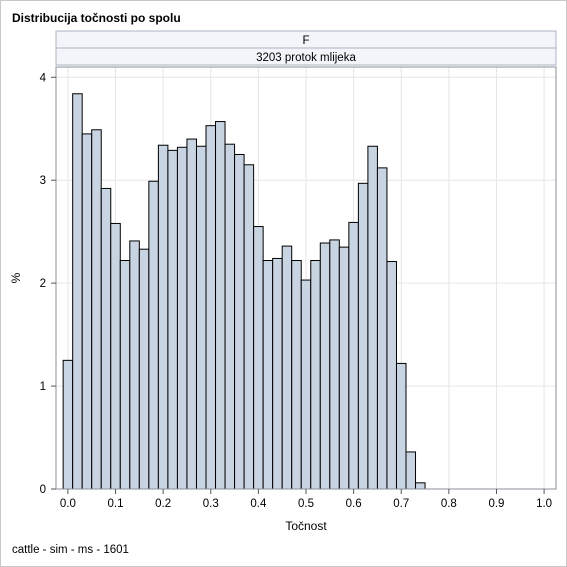 The height and width of the screenshot is (567, 567). I want to click on x-tick-label: 1.0, so click(544, 504).